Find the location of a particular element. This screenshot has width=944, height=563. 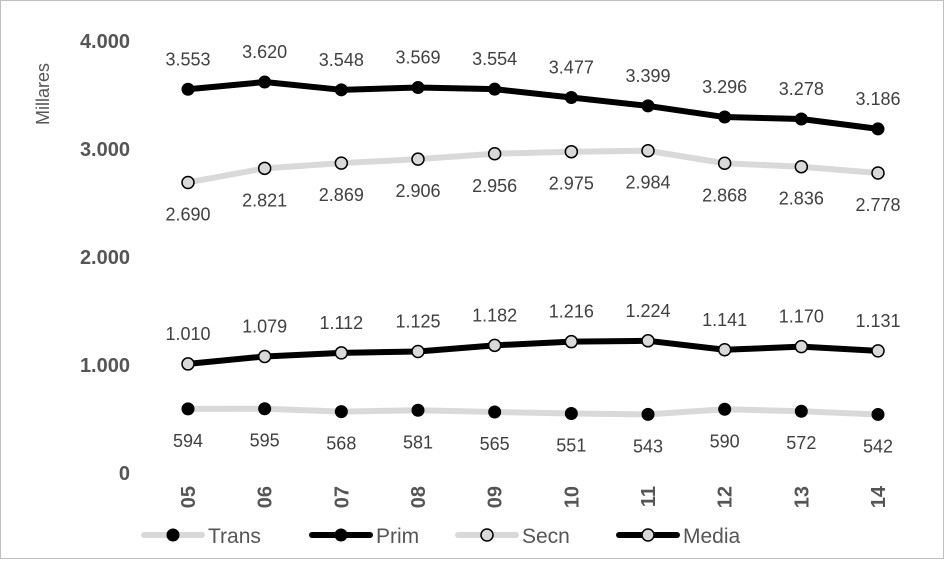

data-label-trans: 551 is located at coordinates (571, 445).